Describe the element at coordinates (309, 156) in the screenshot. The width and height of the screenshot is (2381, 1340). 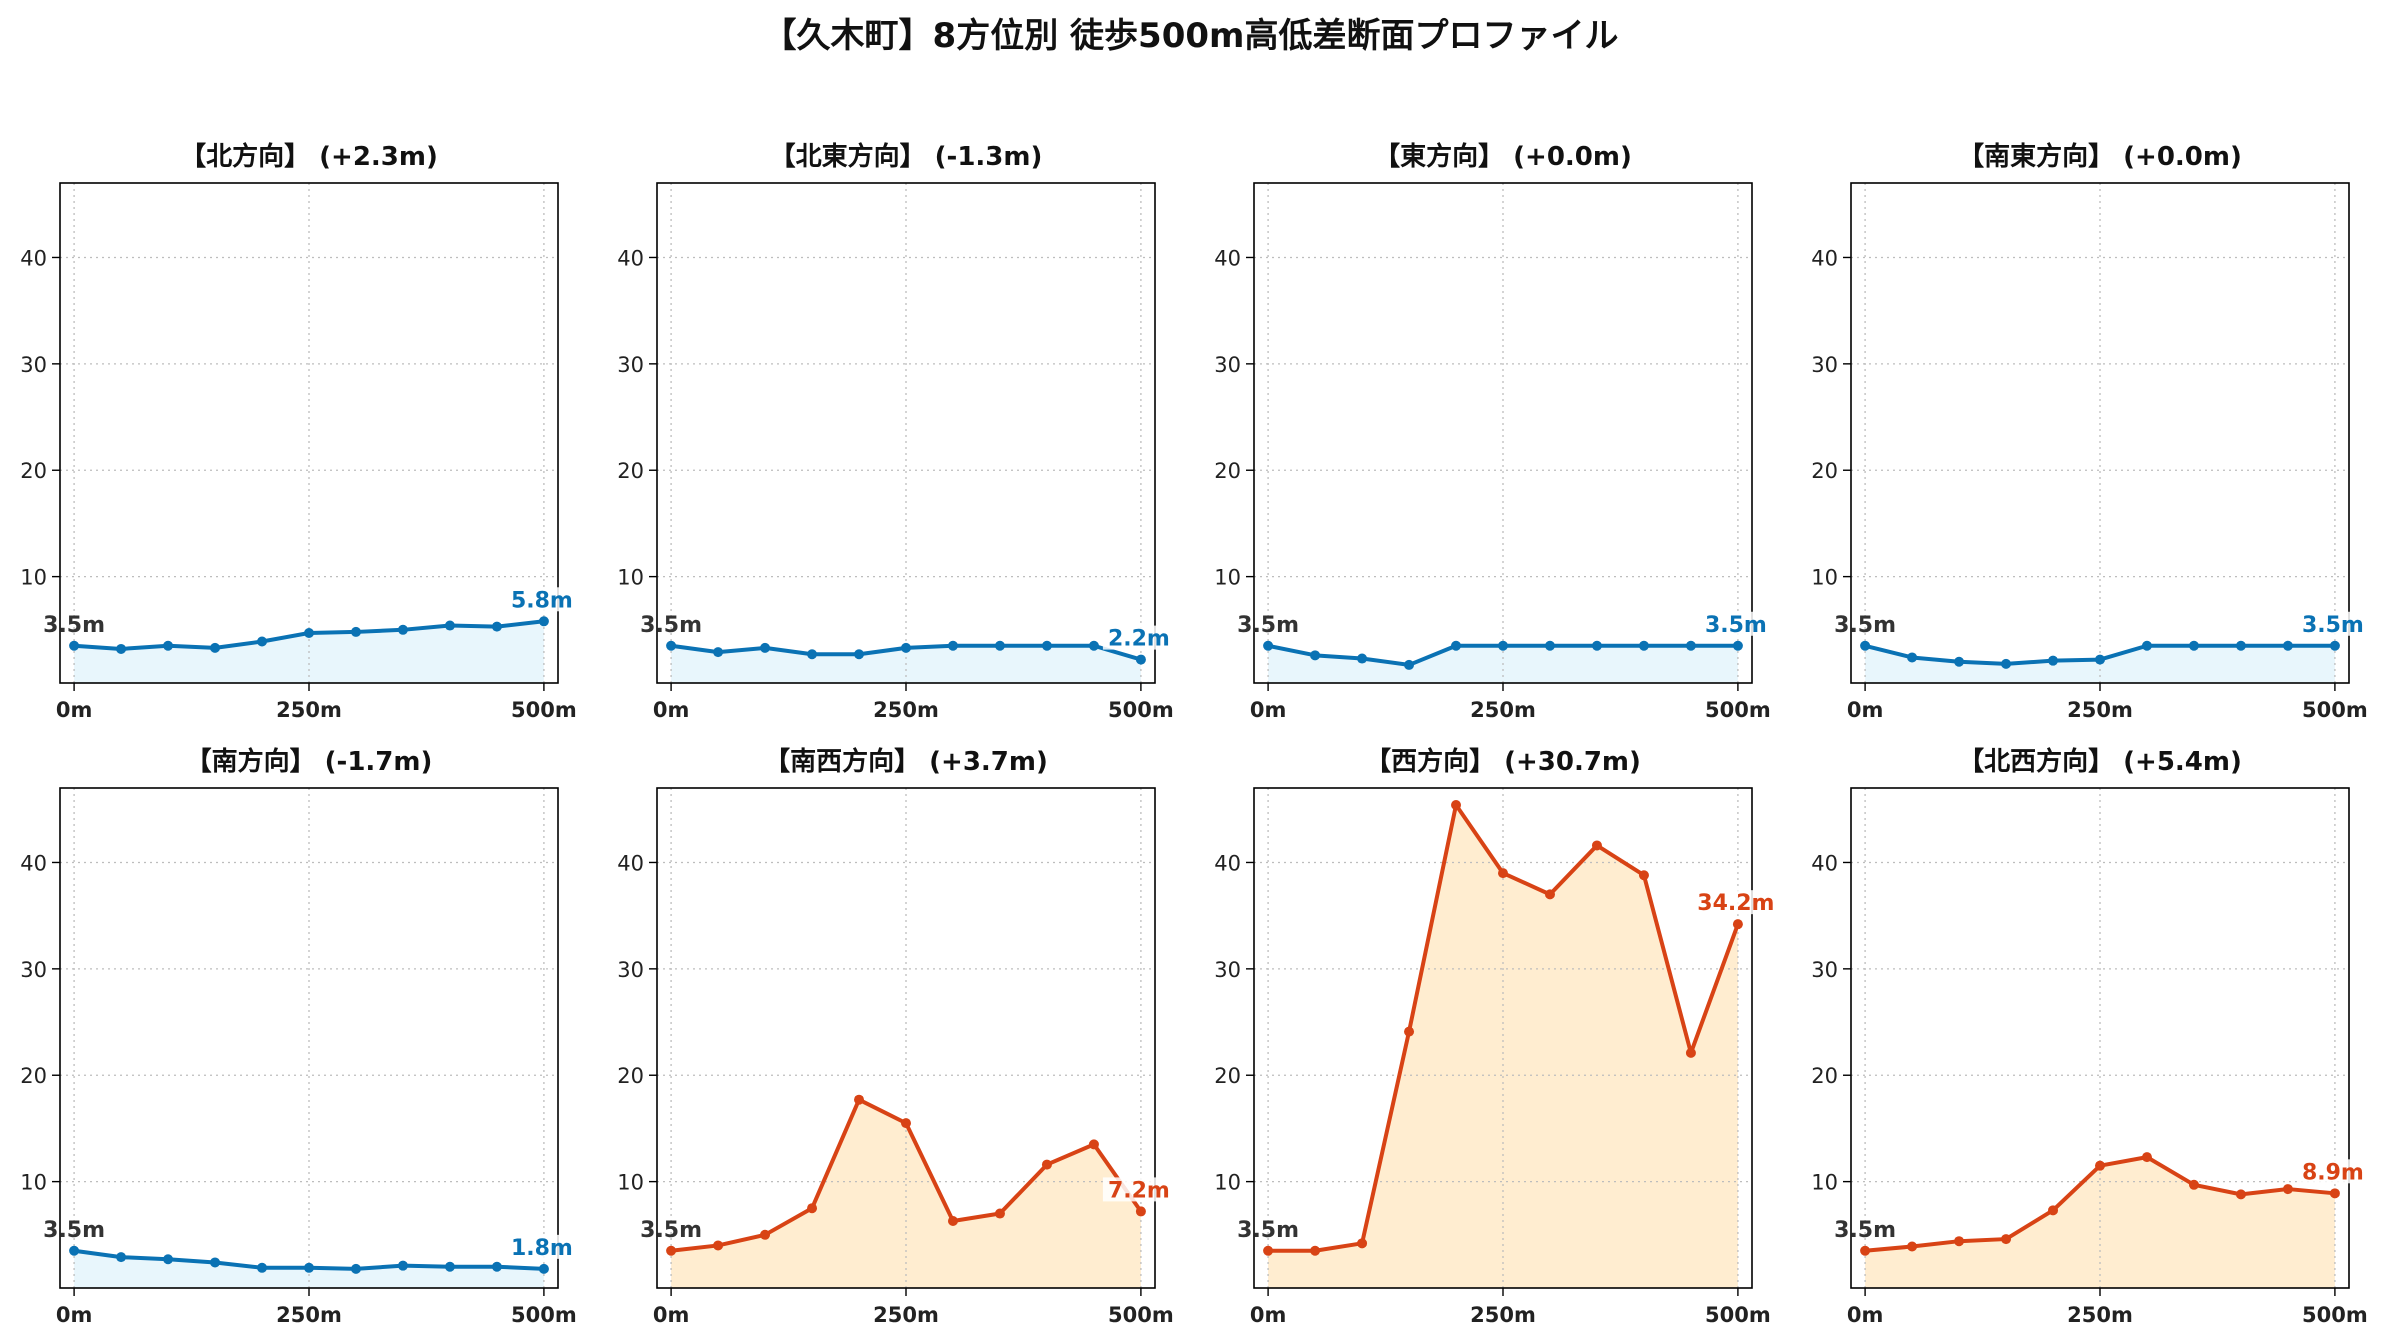
I see `chart-title: 【北方向】 (+2.3m)` at that location.